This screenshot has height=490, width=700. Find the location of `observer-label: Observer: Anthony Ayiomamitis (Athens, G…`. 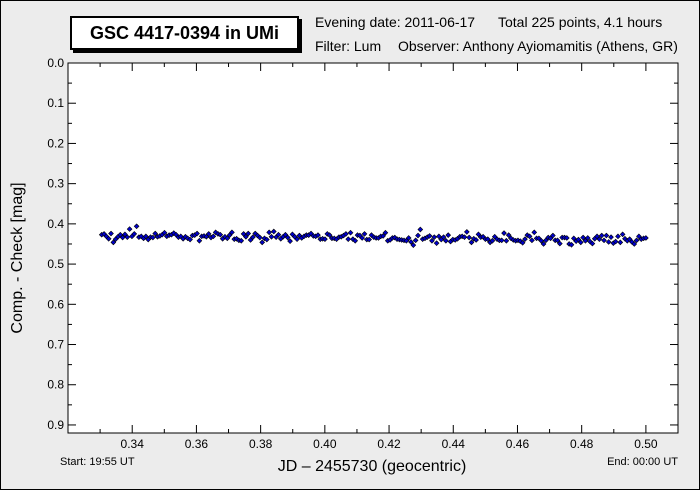

observer-label: Observer: Anthony Ayiomamitis (Athens, G… is located at coordinates (538, 46).